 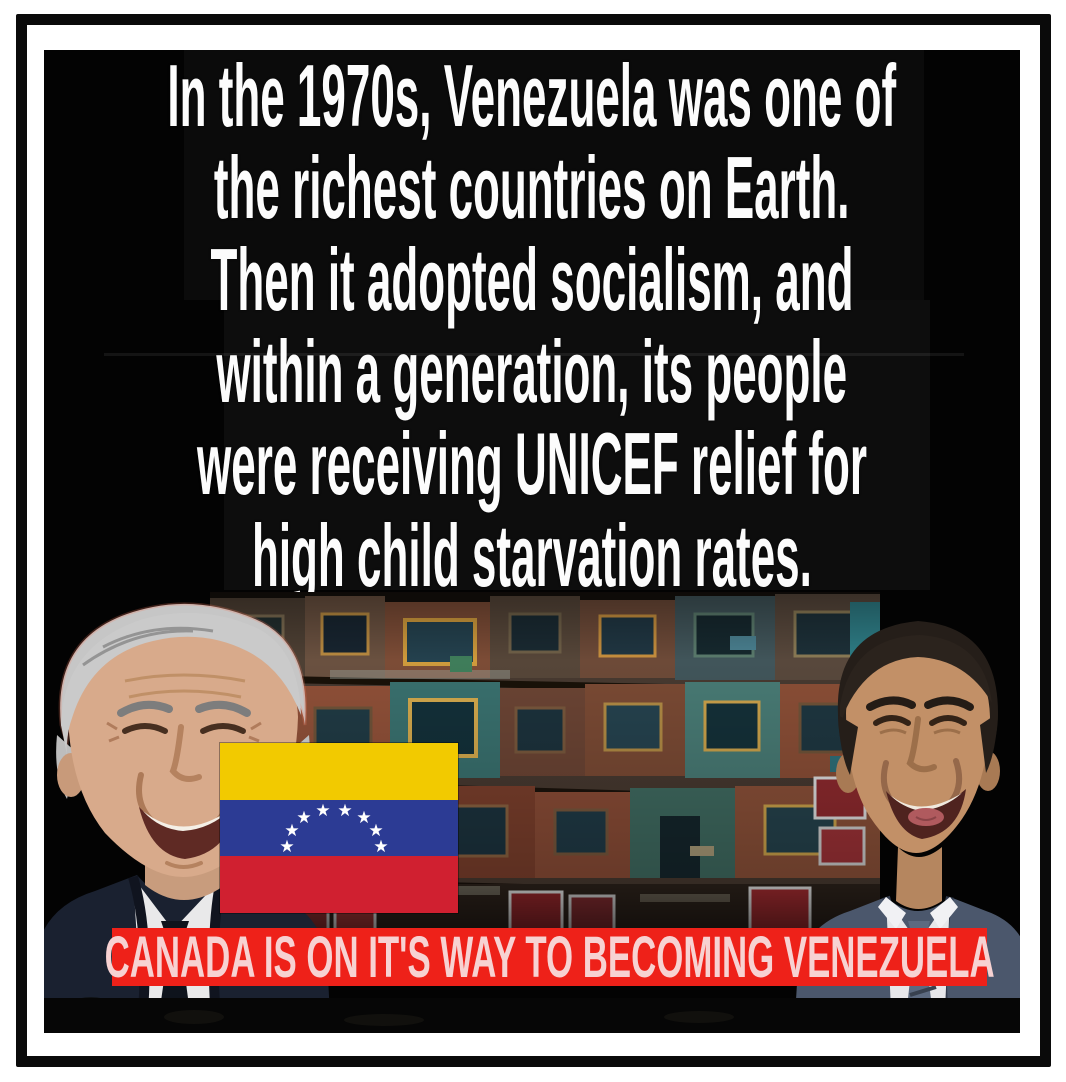 What do you see at coordinates (339, 884) in the screenshot?
I see `flag-band-red` at bounding box center [339, 884].